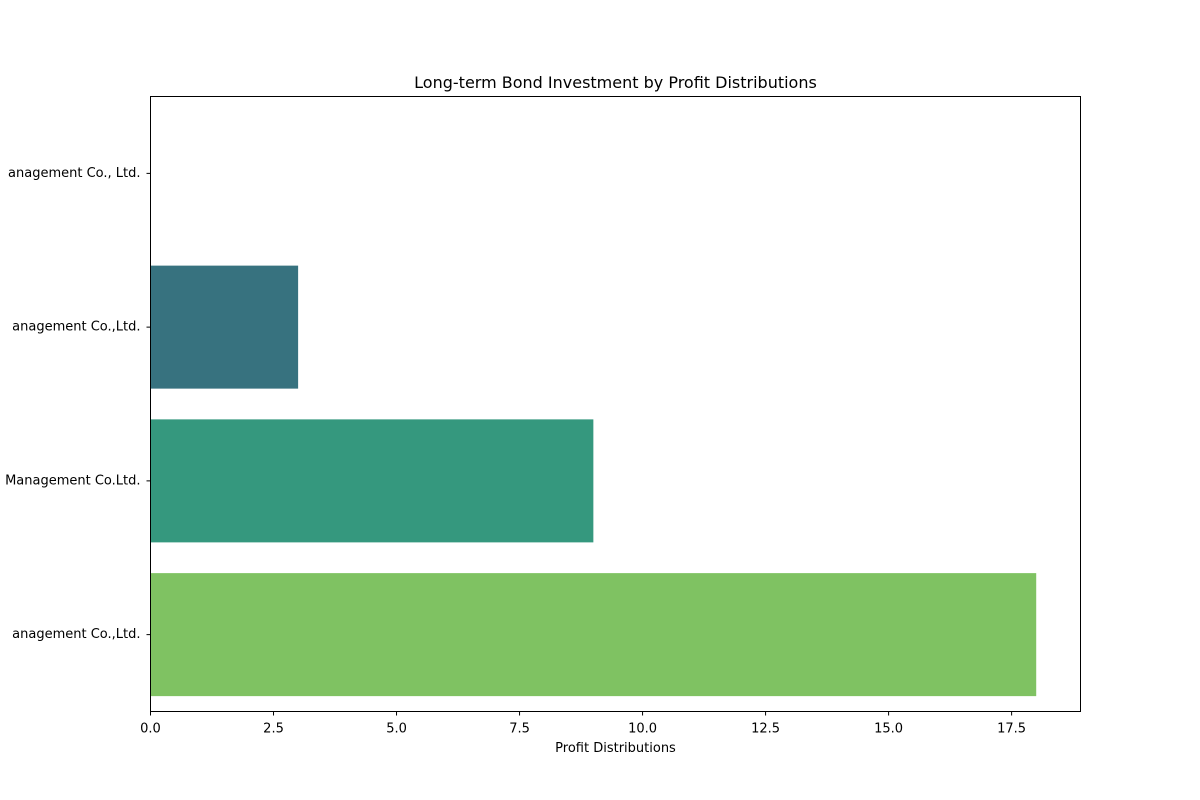 The image size is (1200, 800). I want to click on x-tick-label-6: 15.0, so click(888, 729).